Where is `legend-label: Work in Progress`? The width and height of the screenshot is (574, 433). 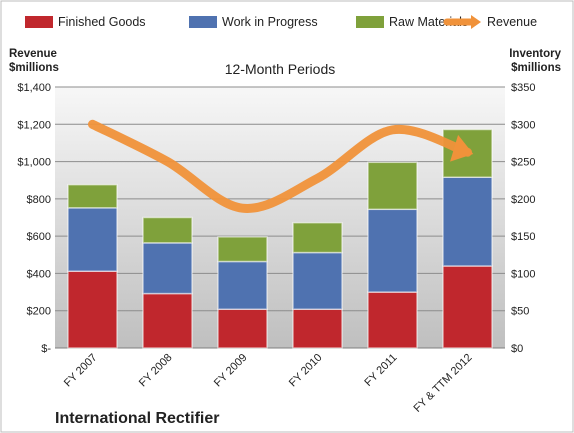
legend-label: Work in Progress is located at coordinates (270, 22).